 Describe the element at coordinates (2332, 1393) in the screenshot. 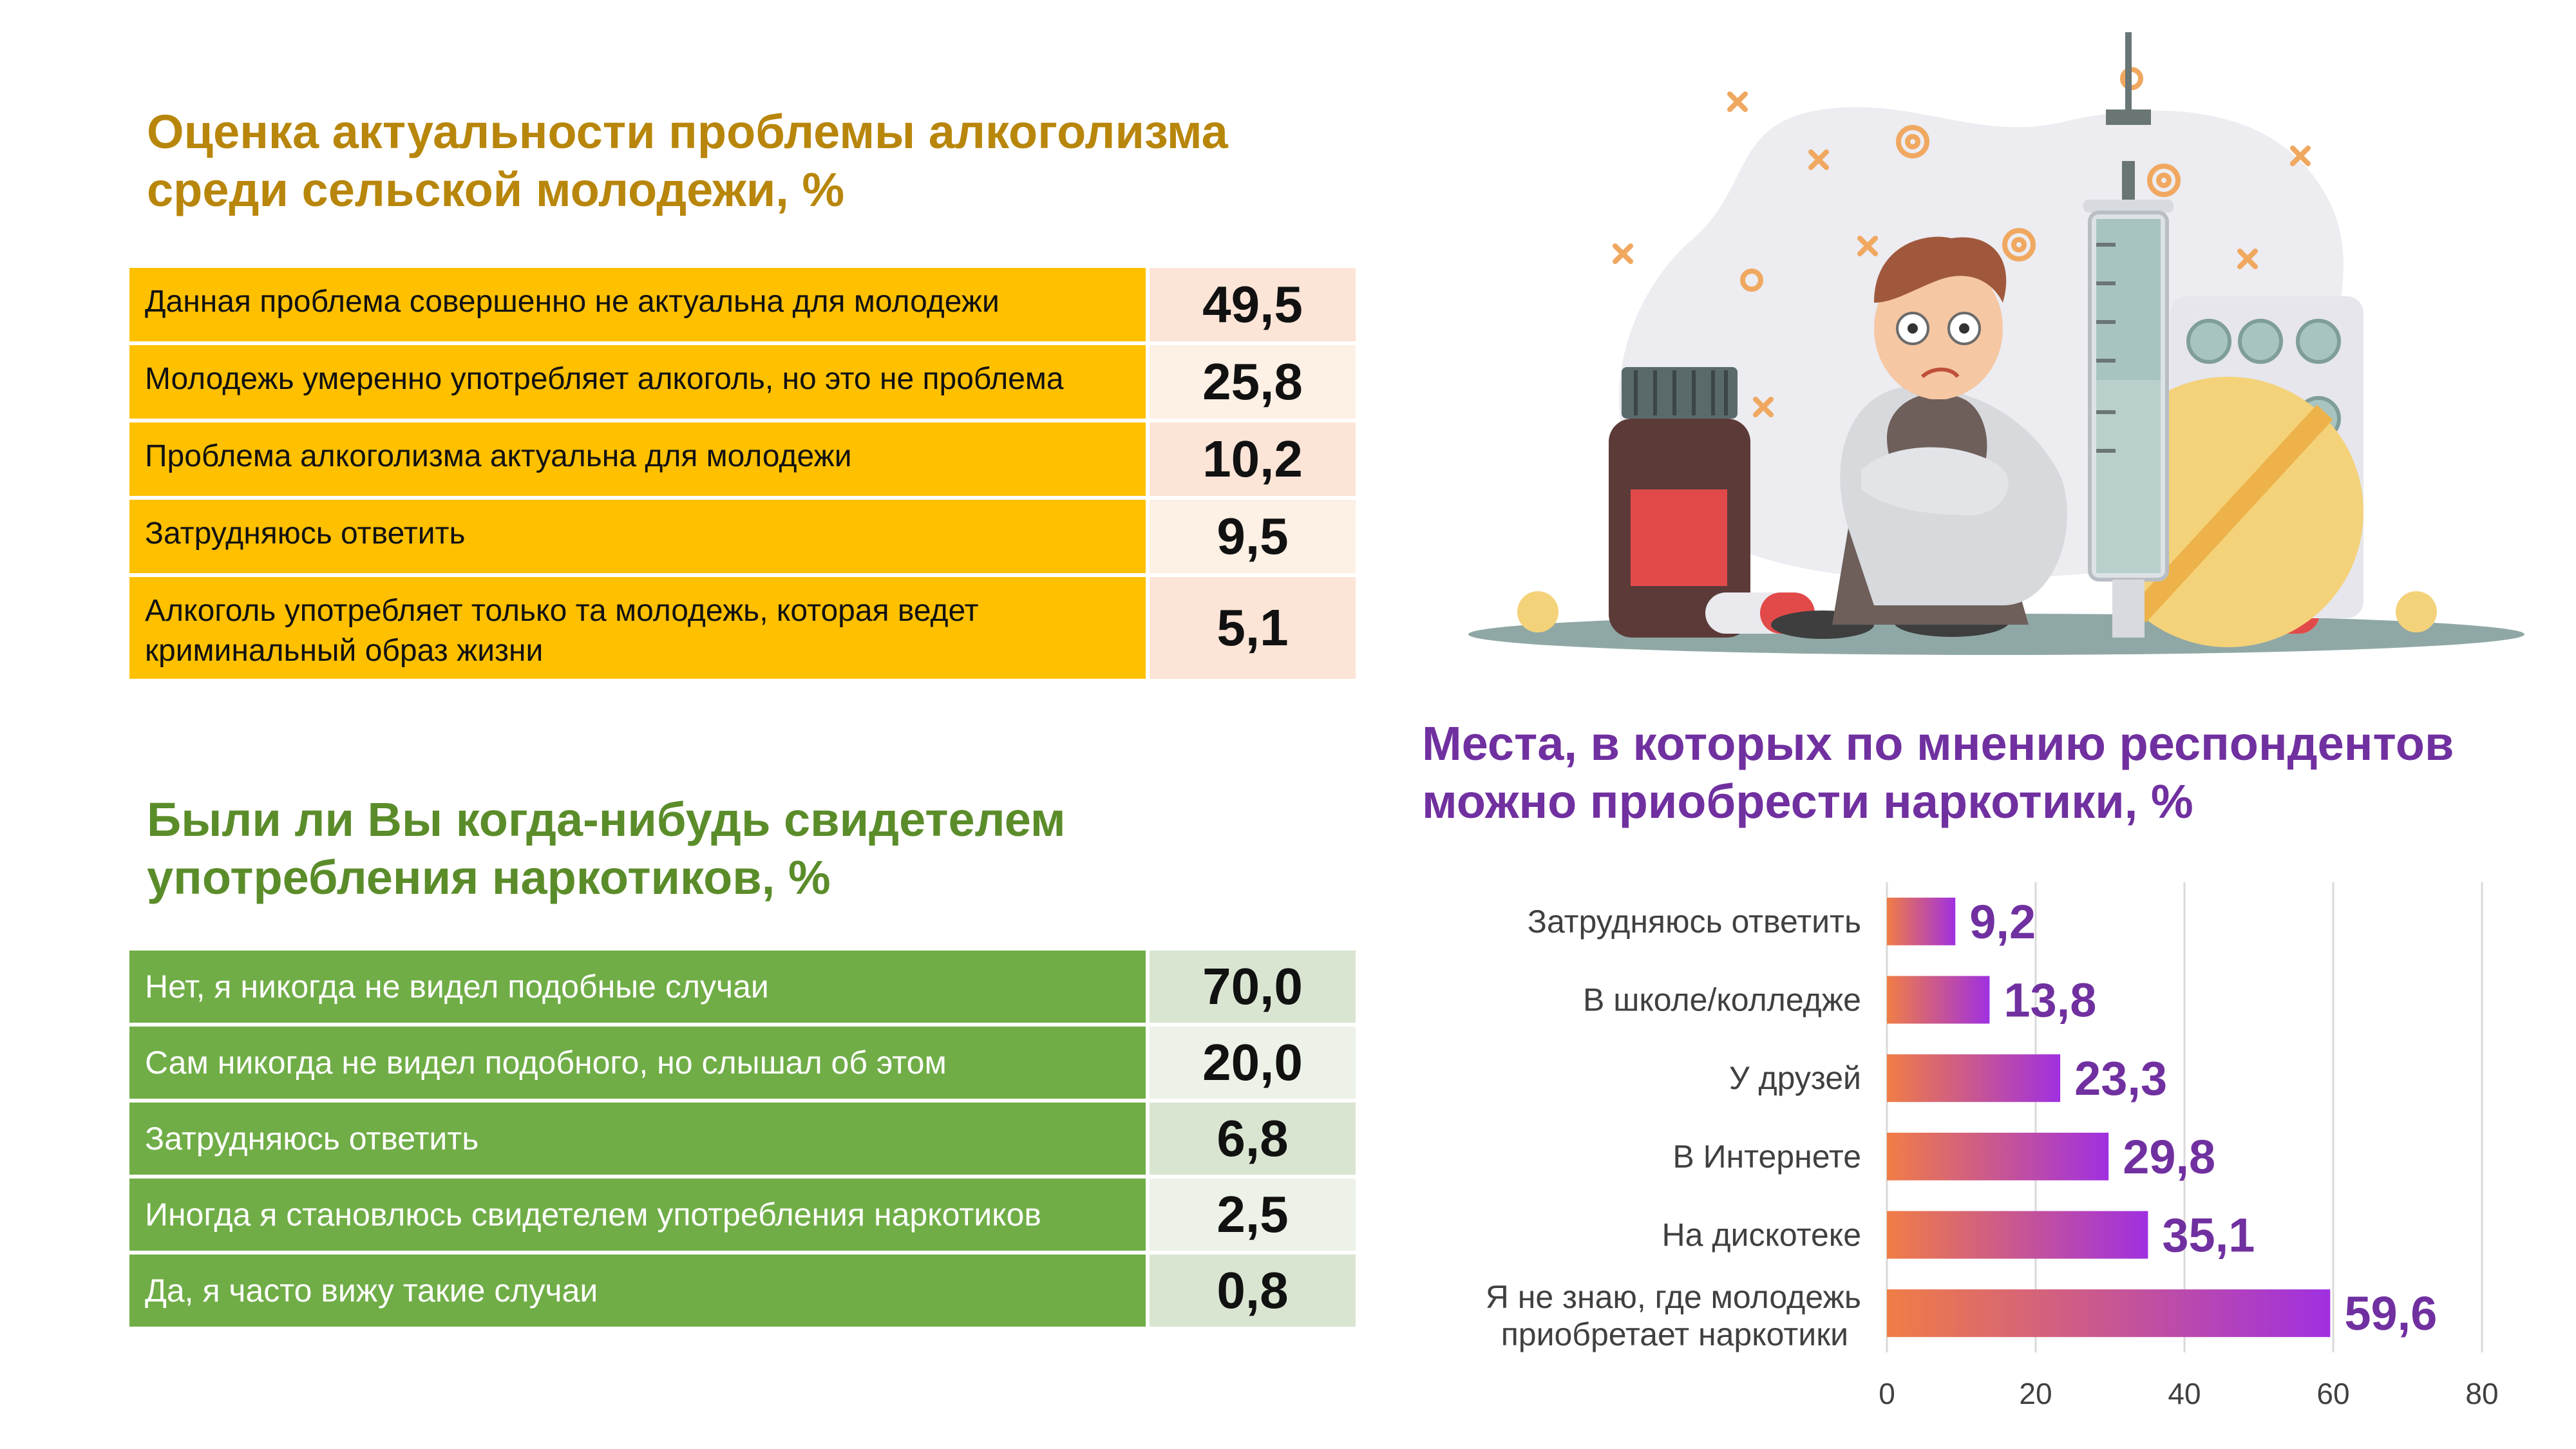

I see `x-tick-label: 60` at that location.